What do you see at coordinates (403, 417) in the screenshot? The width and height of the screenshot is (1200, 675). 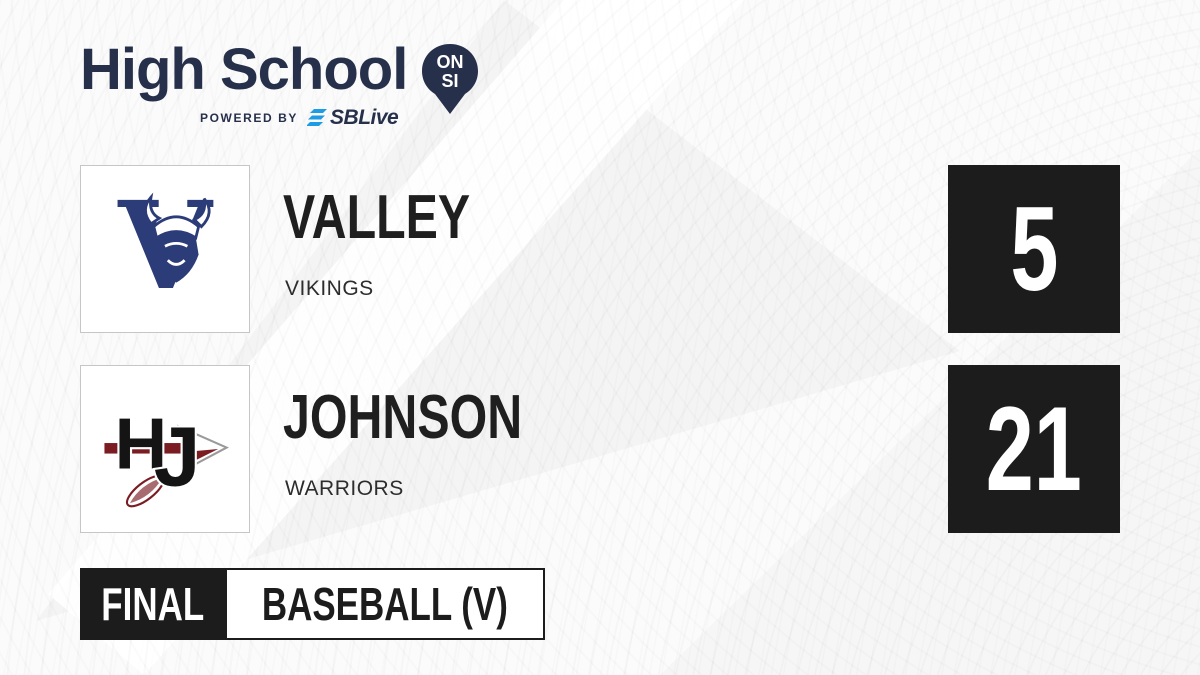 I see `team-name-johnson: JOHNSON` at bounding box center [403, 417].